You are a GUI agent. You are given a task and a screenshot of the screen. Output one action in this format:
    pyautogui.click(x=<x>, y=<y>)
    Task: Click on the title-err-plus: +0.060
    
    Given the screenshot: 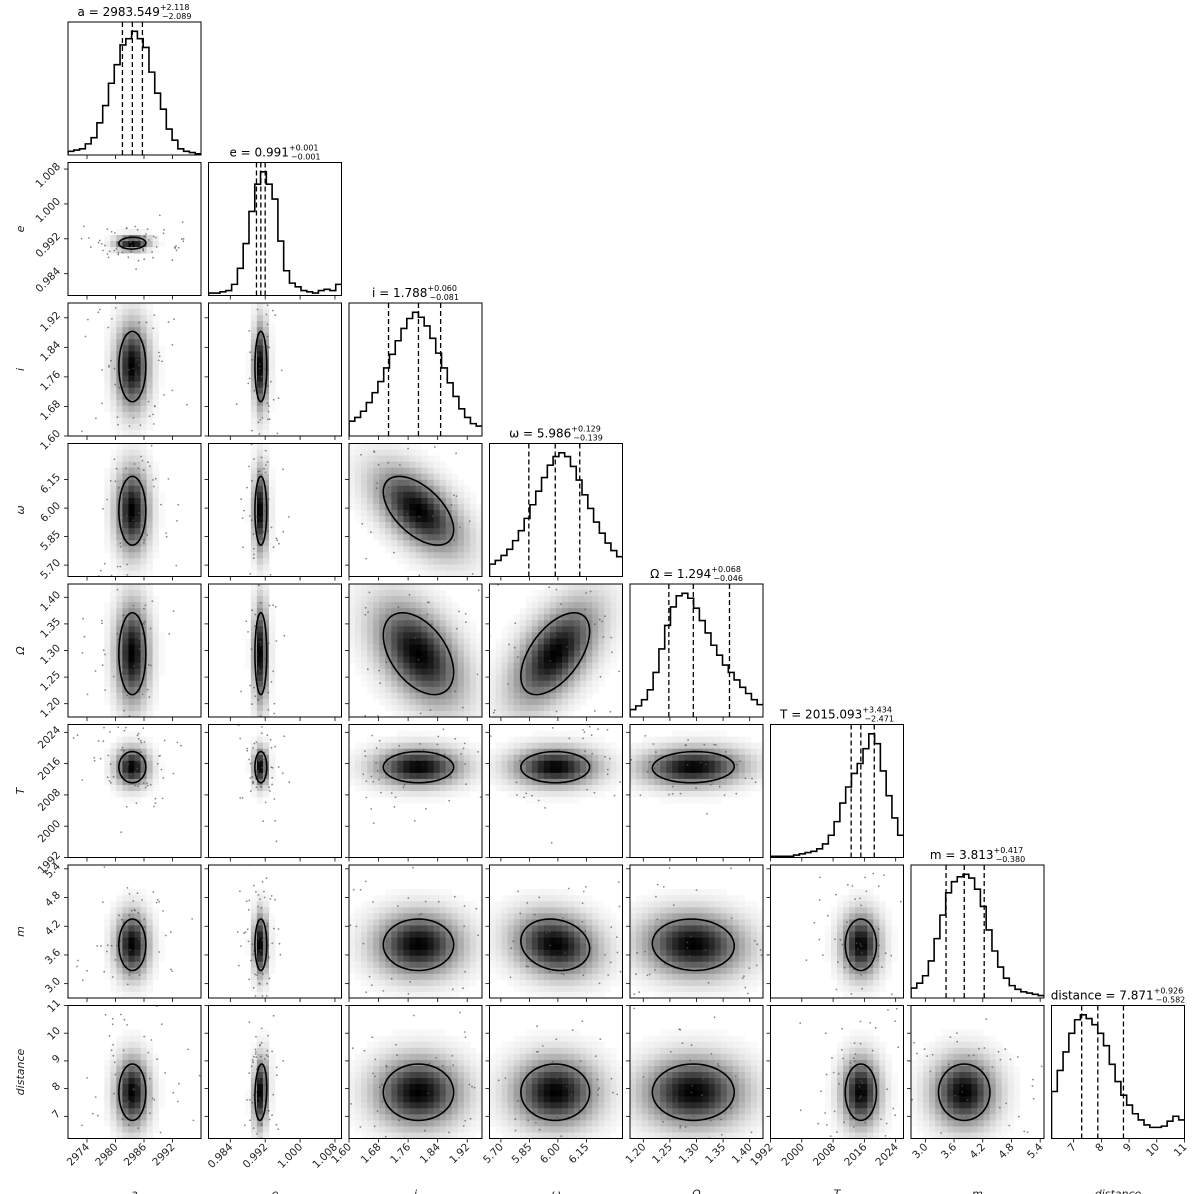 What is the action you would take?
    pyautogui.click(x=442, y=288)
    